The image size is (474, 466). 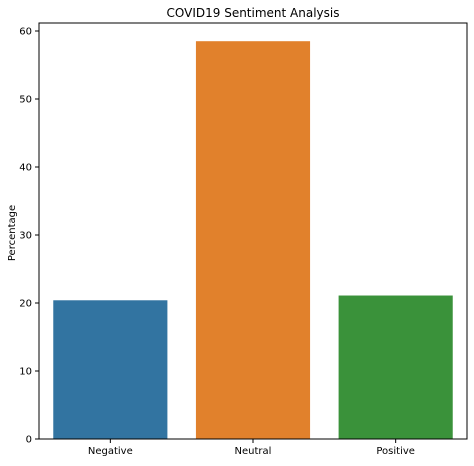 What do you see at coordinates (25, 168) in the screenshot?
I see `y-tick-label: 40` at bounding box center [25, 168].